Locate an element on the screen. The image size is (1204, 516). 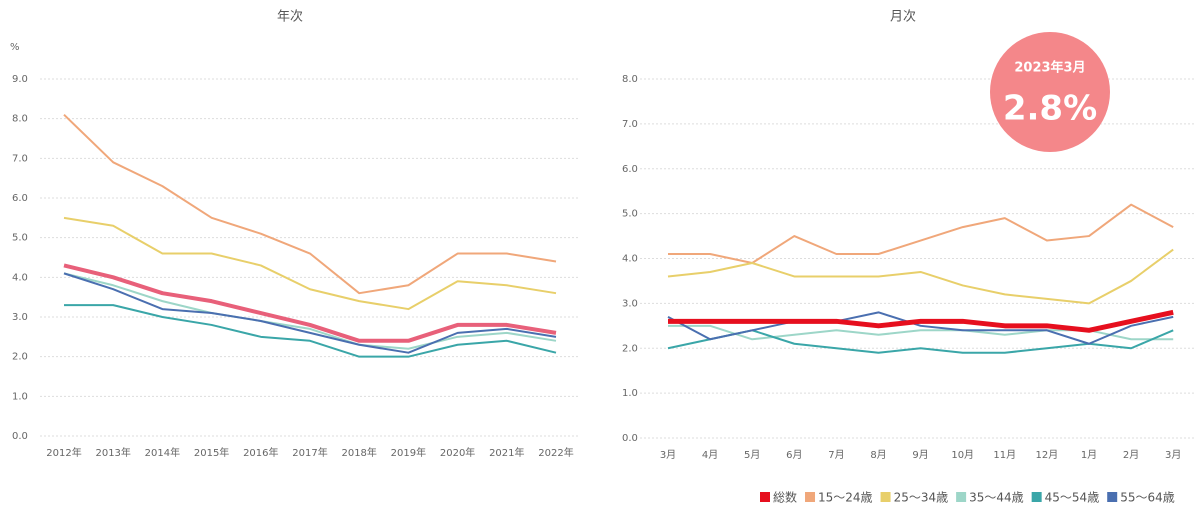
badge-value: 2.8% is located at coordinates (1050, 109).